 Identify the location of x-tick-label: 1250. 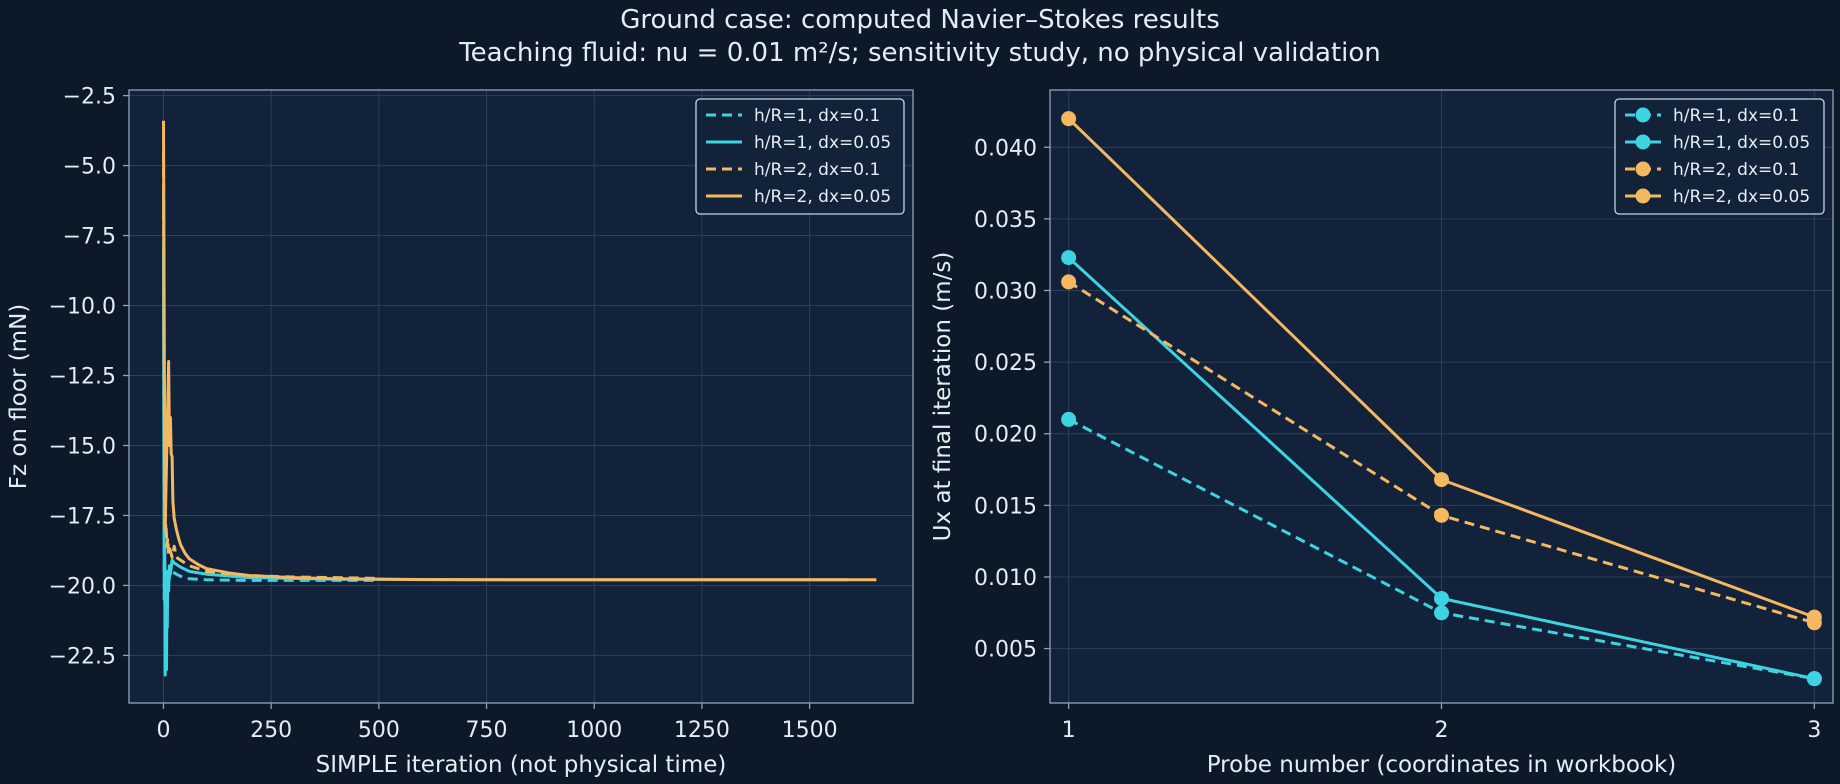
(702, 730).